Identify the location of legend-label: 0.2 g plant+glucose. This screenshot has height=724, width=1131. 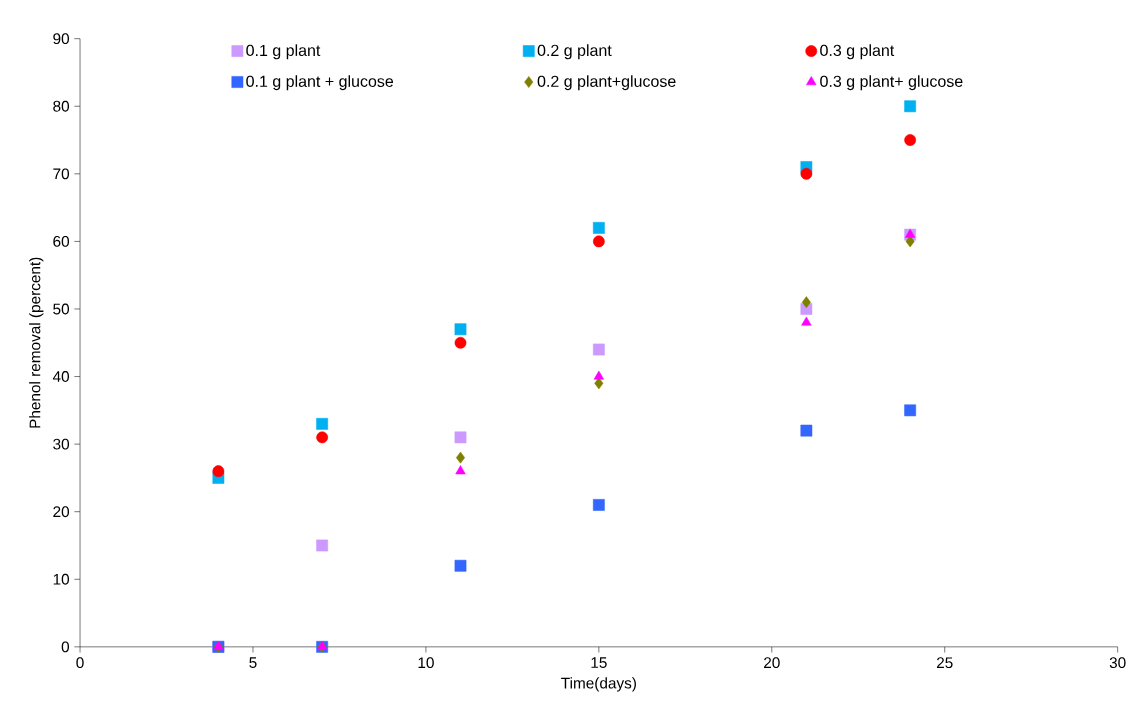
(606, 83).